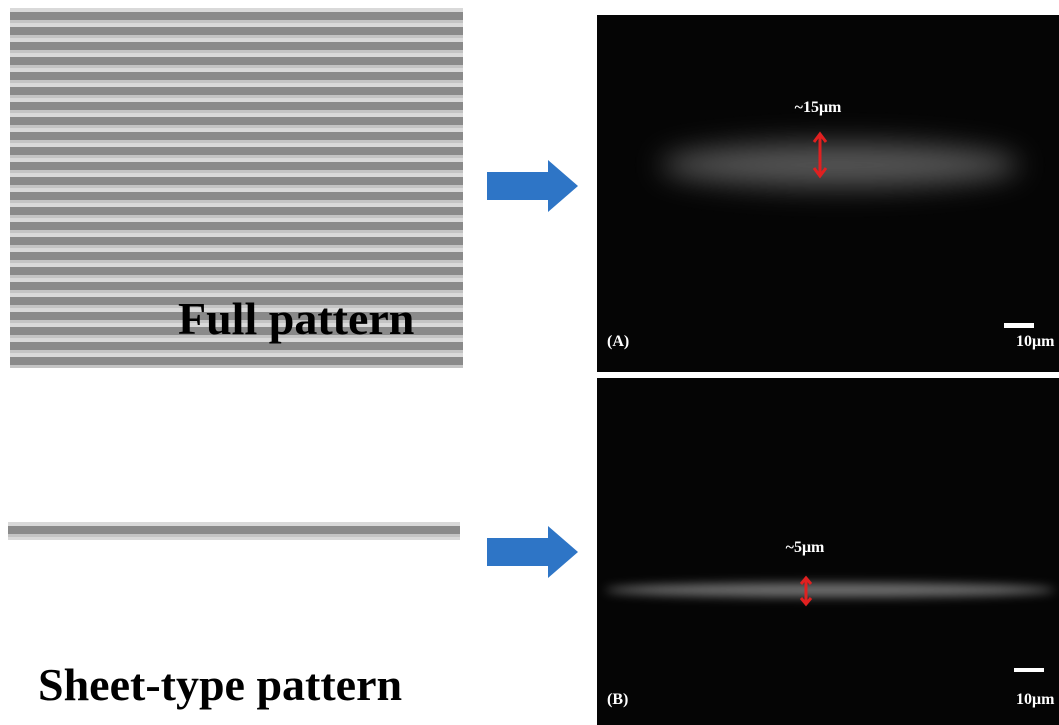 This screenshot has width=1059, height=725. Describe the element at coordinates (296, 318) in the screenshot. I see `pattern-label: Full pattern` at that location.